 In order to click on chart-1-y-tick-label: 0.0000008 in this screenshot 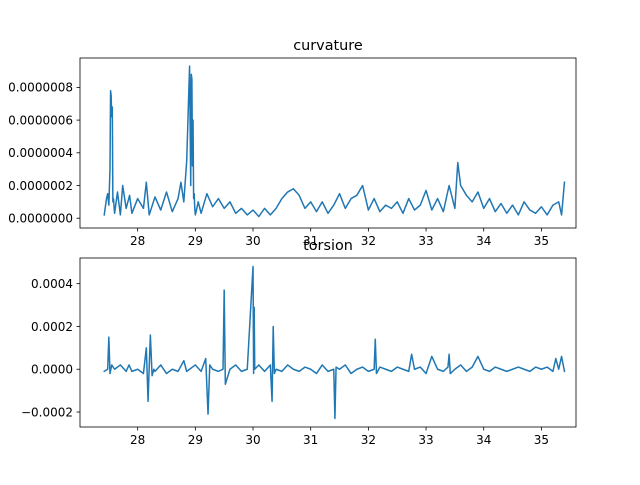, I will do `click(40, 88)`.